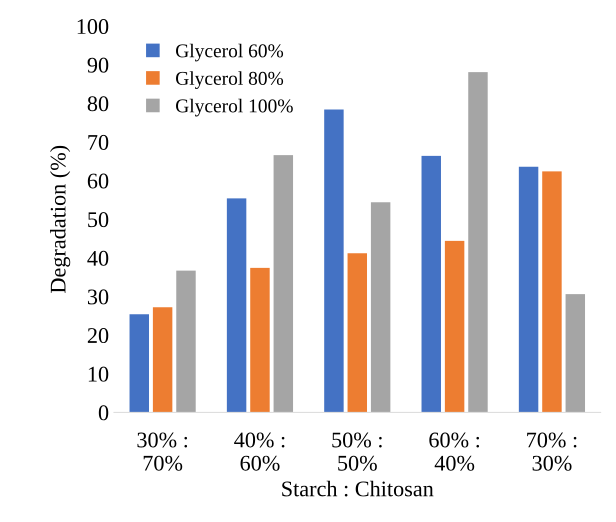  What do you see at coordinates (98, 220) in the screenshot?
I see `y-tick-label: 50` at bounding box center [98, 220].